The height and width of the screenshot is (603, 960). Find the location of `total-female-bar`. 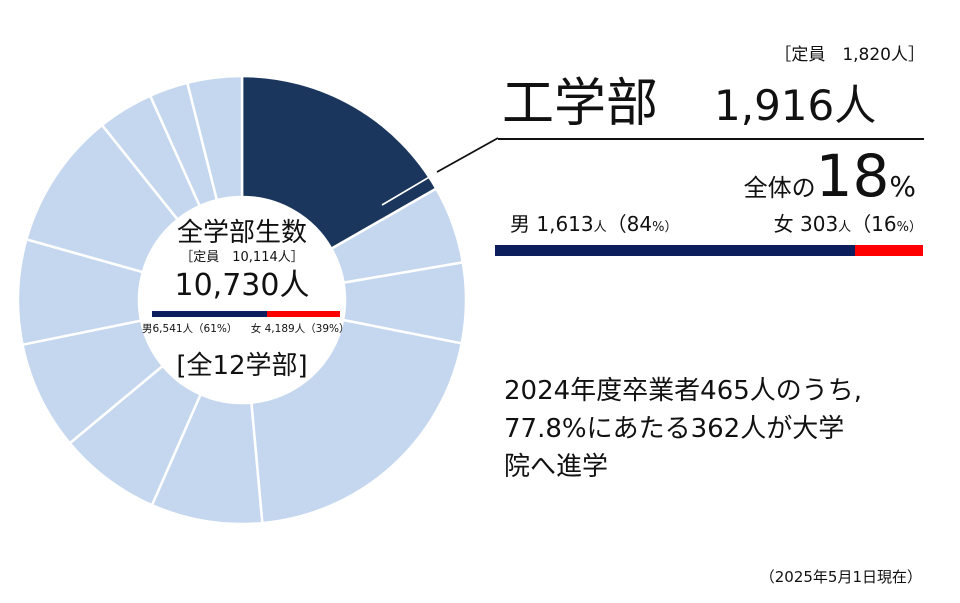

total-female-bar is located at coordinates (303, 314).